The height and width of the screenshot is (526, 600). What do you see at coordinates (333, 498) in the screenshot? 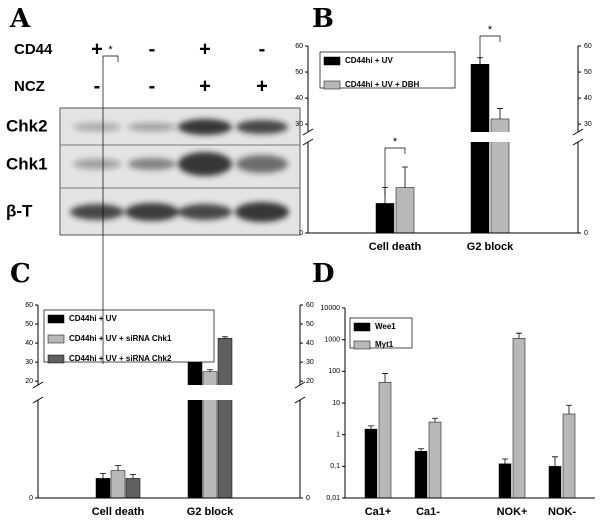
I see `y-tick-label: 0,01` at bounding box center [333, 498].